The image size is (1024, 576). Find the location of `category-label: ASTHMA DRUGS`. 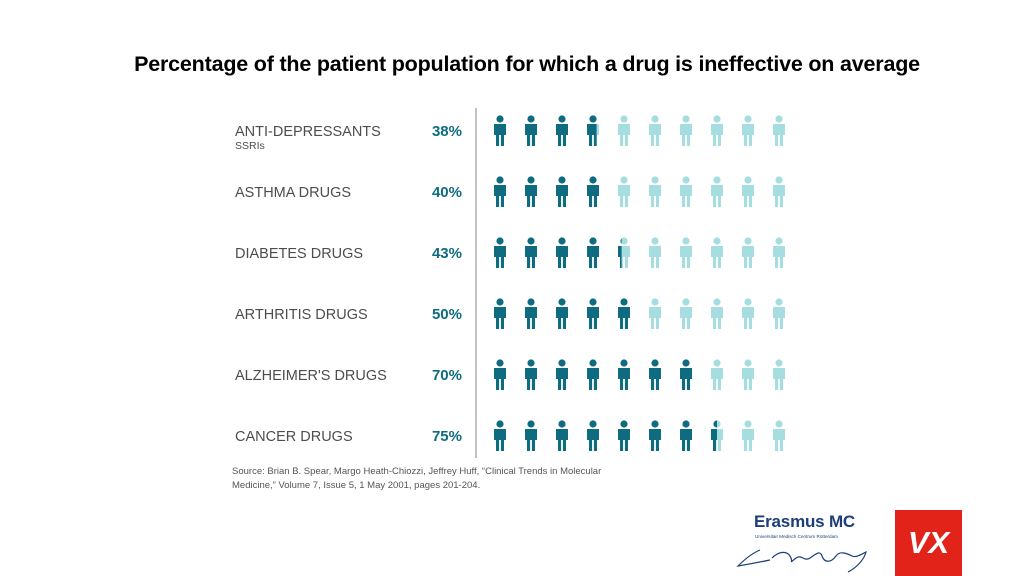

category-label: ASTHMA DRUGS is located at coordinates (293, 193).